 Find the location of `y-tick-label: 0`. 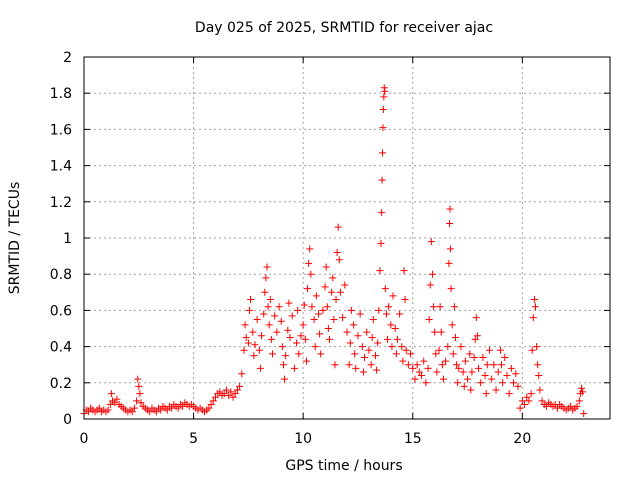

y-tick-label: 0 is located at coordinates (67, 420).